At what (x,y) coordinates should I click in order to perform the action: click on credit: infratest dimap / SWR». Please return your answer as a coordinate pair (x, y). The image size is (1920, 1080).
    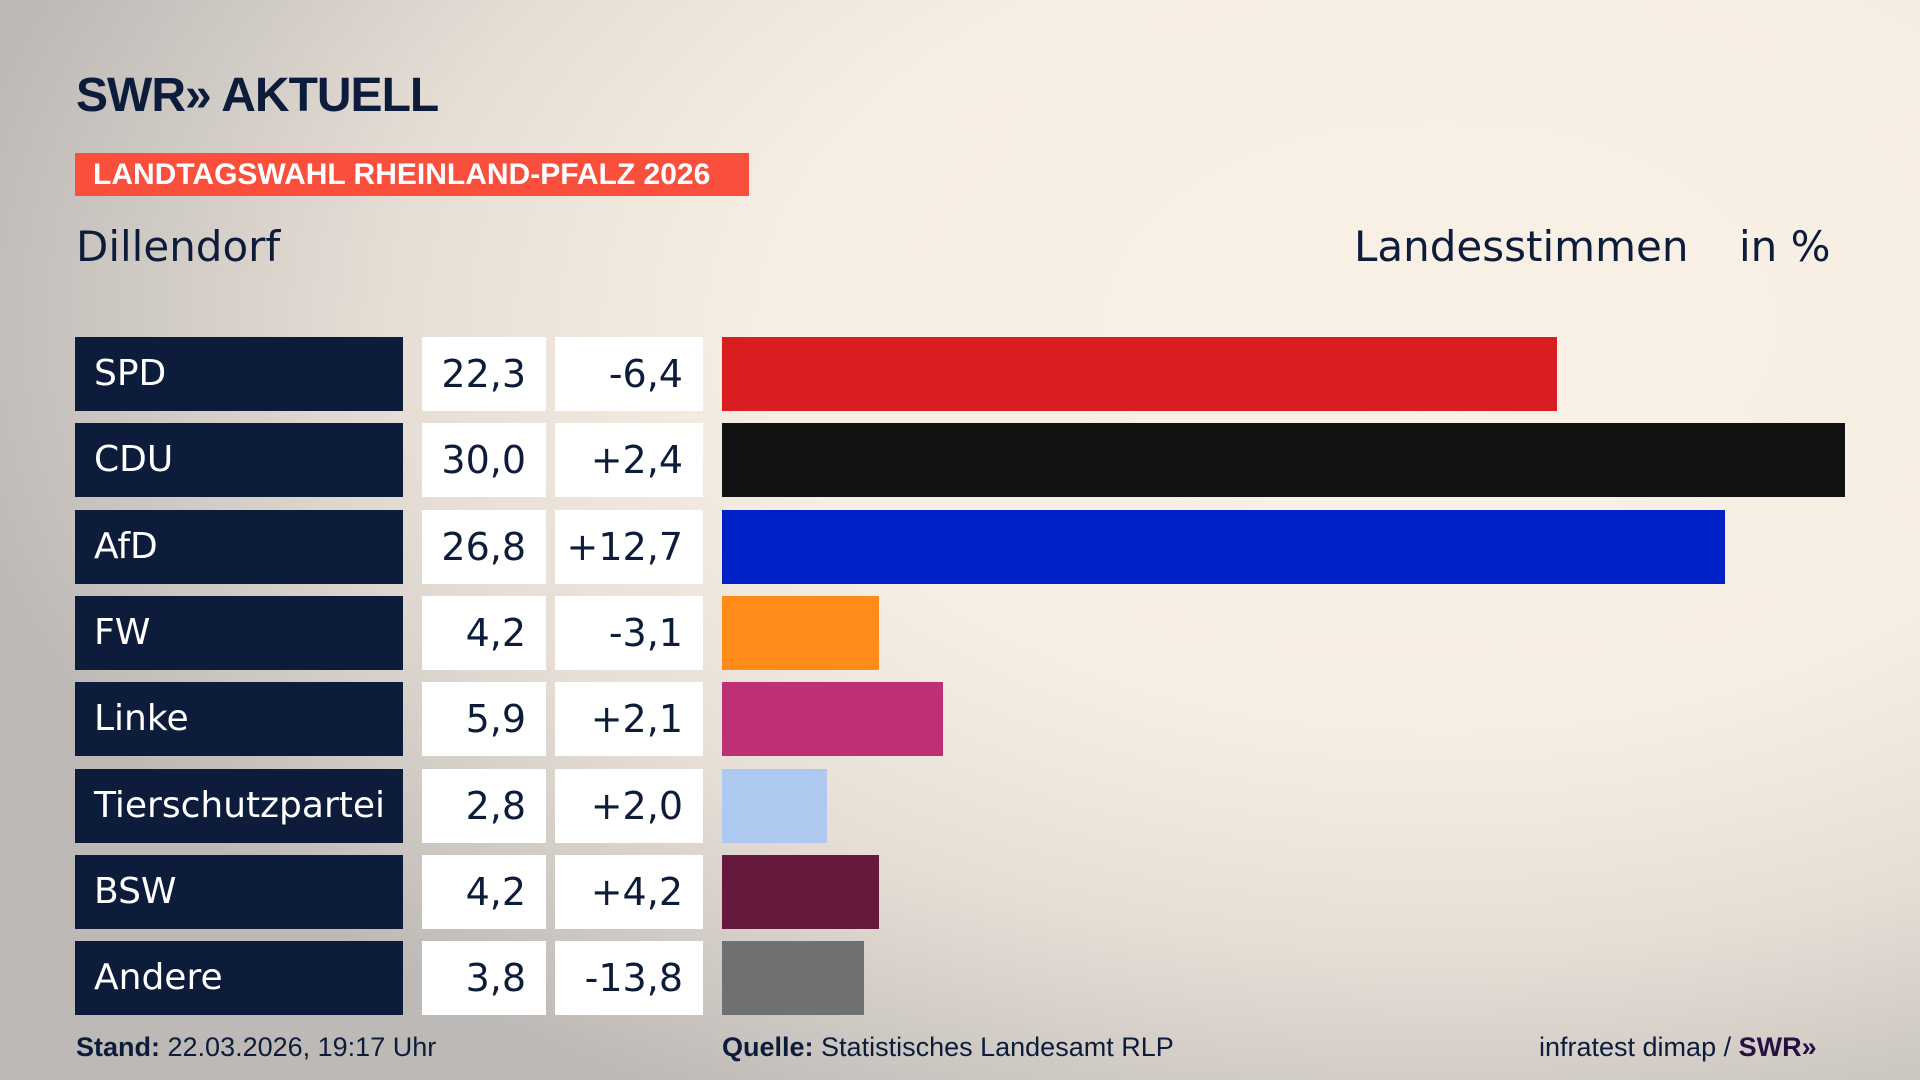
    Looking at the image, I should click on (1678, 1047).